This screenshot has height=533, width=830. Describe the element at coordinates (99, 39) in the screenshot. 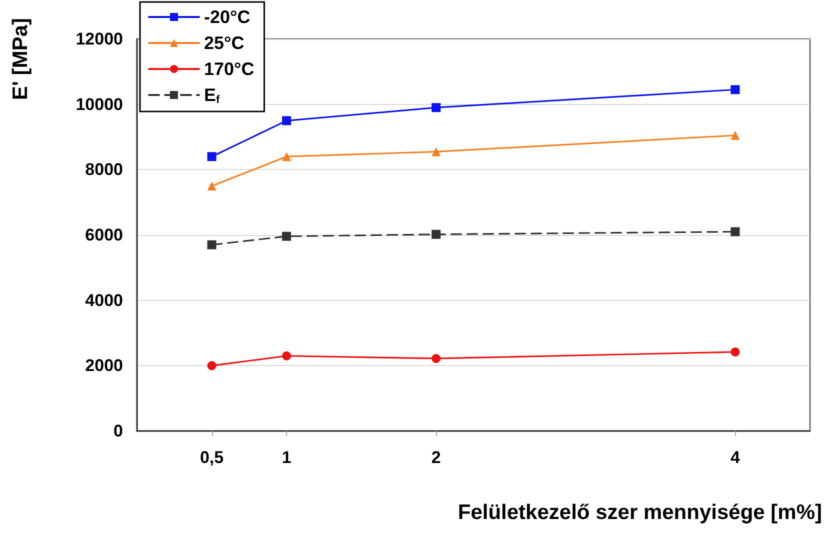

I see `y-tick-label: 12000` at that location.